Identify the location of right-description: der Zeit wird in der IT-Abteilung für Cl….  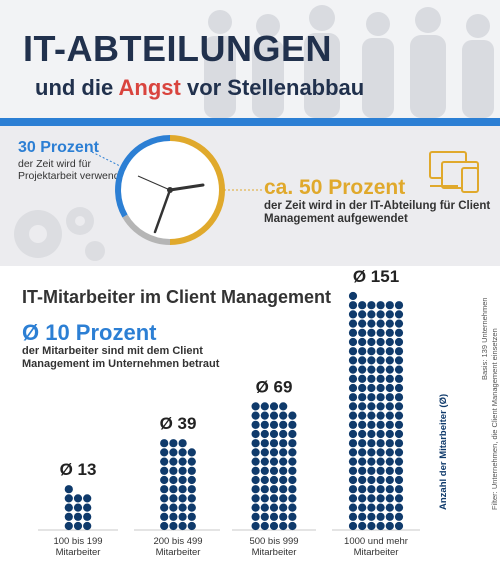
(377, 212).